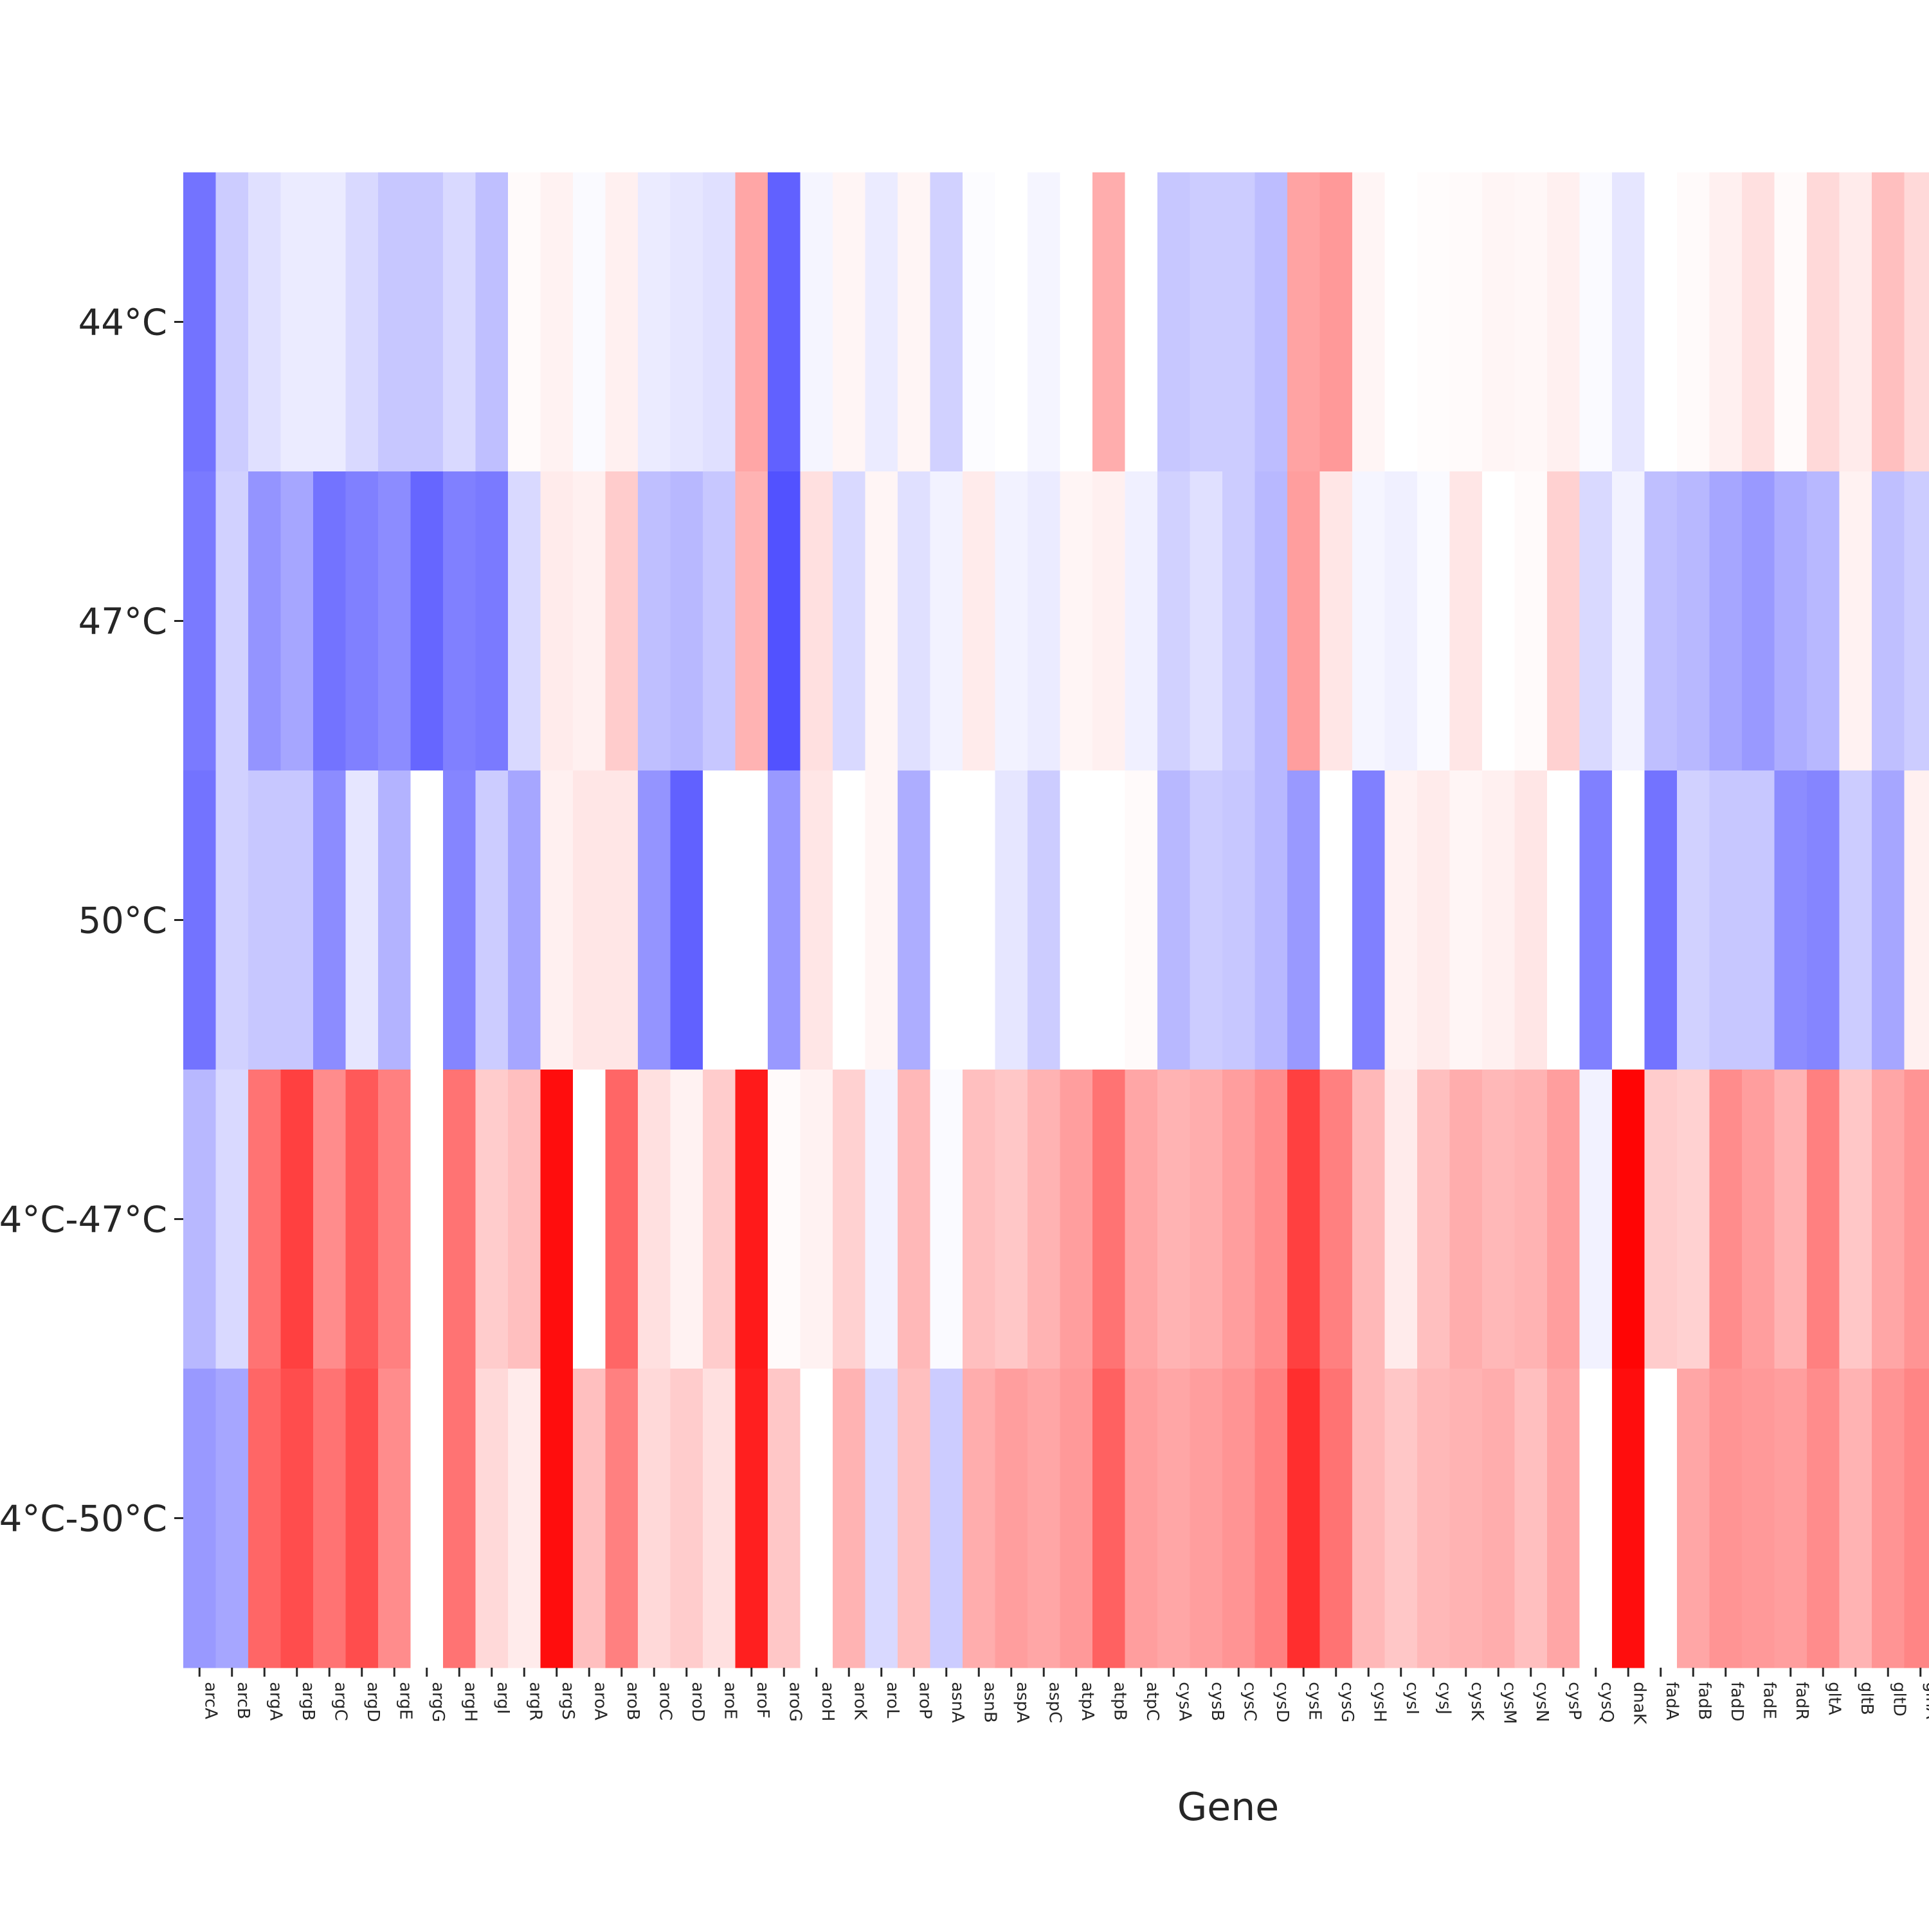 The image size is (1929, 1932). What do you see at coordinates (698, 1702) in the screenshot?
I see `column-label: aroD` at bounding box center [698, 1702].